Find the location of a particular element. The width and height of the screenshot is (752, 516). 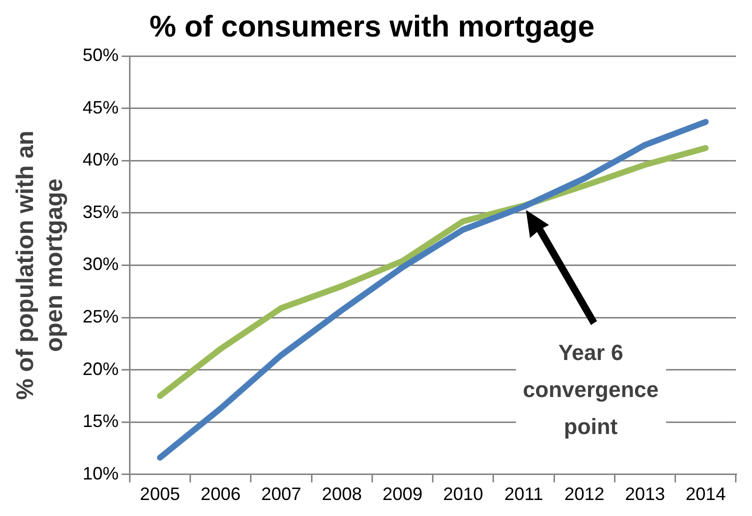

x-tick-label: 2012 is located at coordinates (584, 494).